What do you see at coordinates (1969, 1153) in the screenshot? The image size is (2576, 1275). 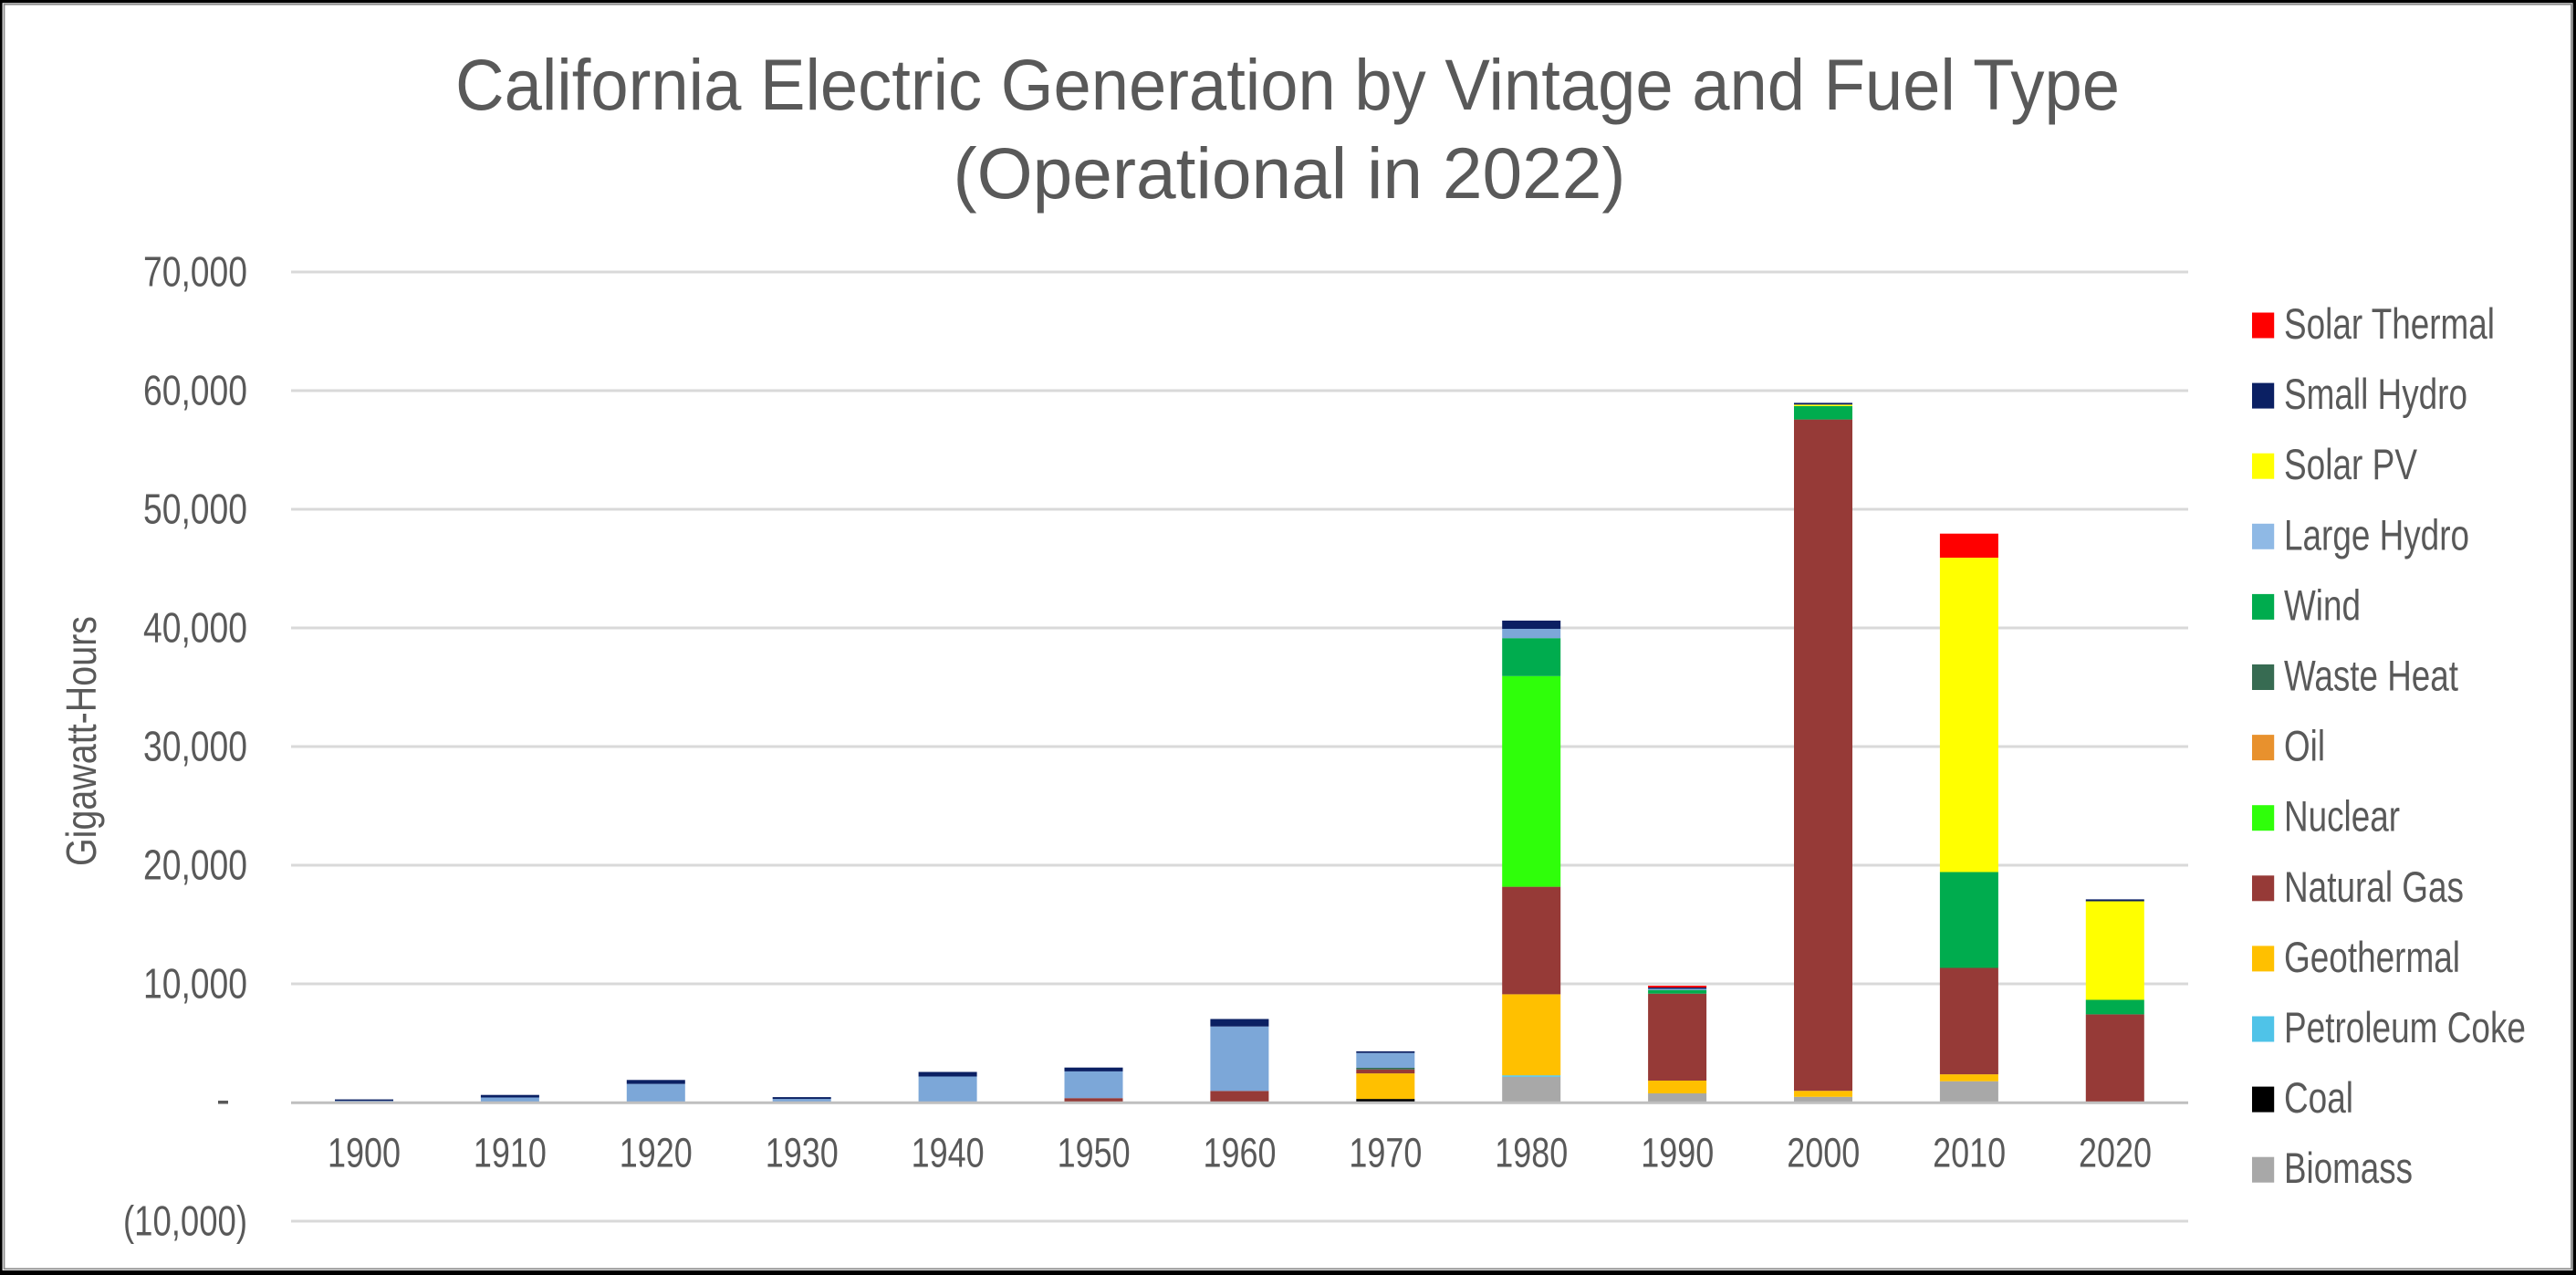 I see `svg-text: 2010` at bounding box center [1969, 1153].